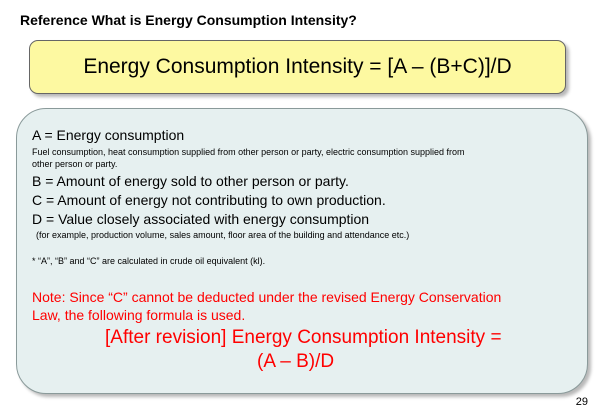 The width and height of the screenshot is (600, 415). What do you see at coordinates (108, 135) in the screenshot?
I see `definition-a: A = Energy consumption` at bounding box center [108, 135].